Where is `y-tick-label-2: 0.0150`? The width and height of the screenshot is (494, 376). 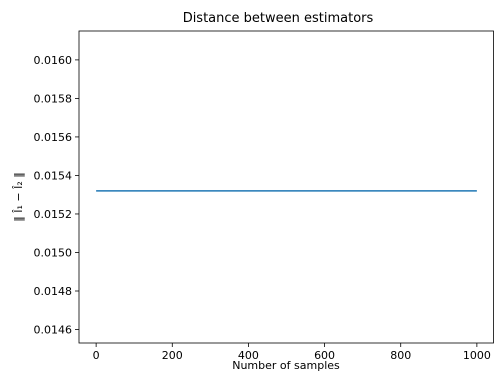
y-tick-label-2: 0.0150 is located at coordinates (53, 252).